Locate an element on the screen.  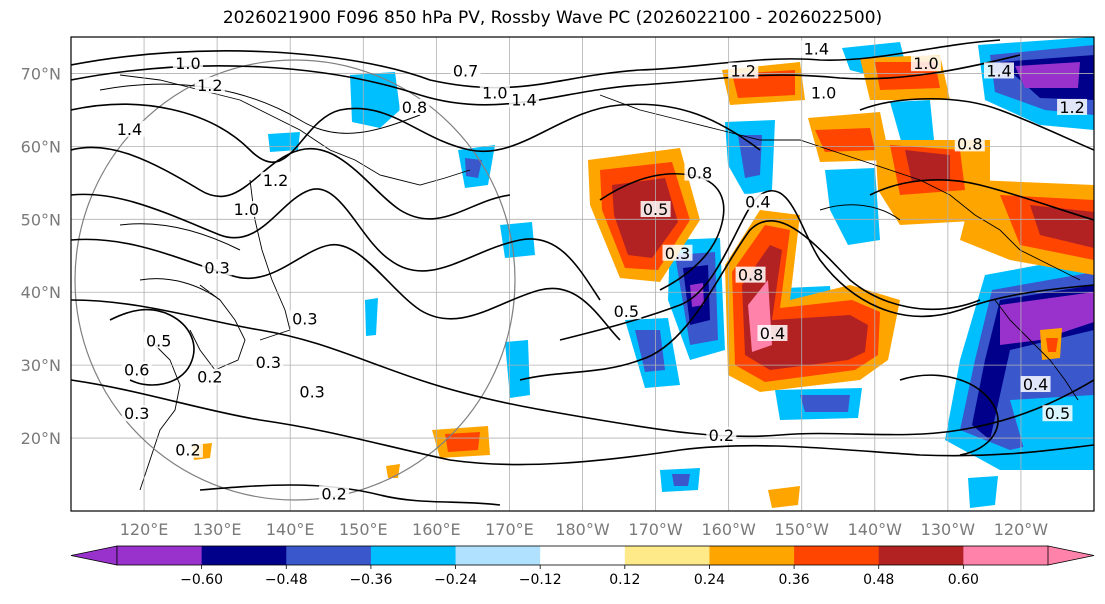
contour-label: 0.5 is located at coordinates (1057, 413).